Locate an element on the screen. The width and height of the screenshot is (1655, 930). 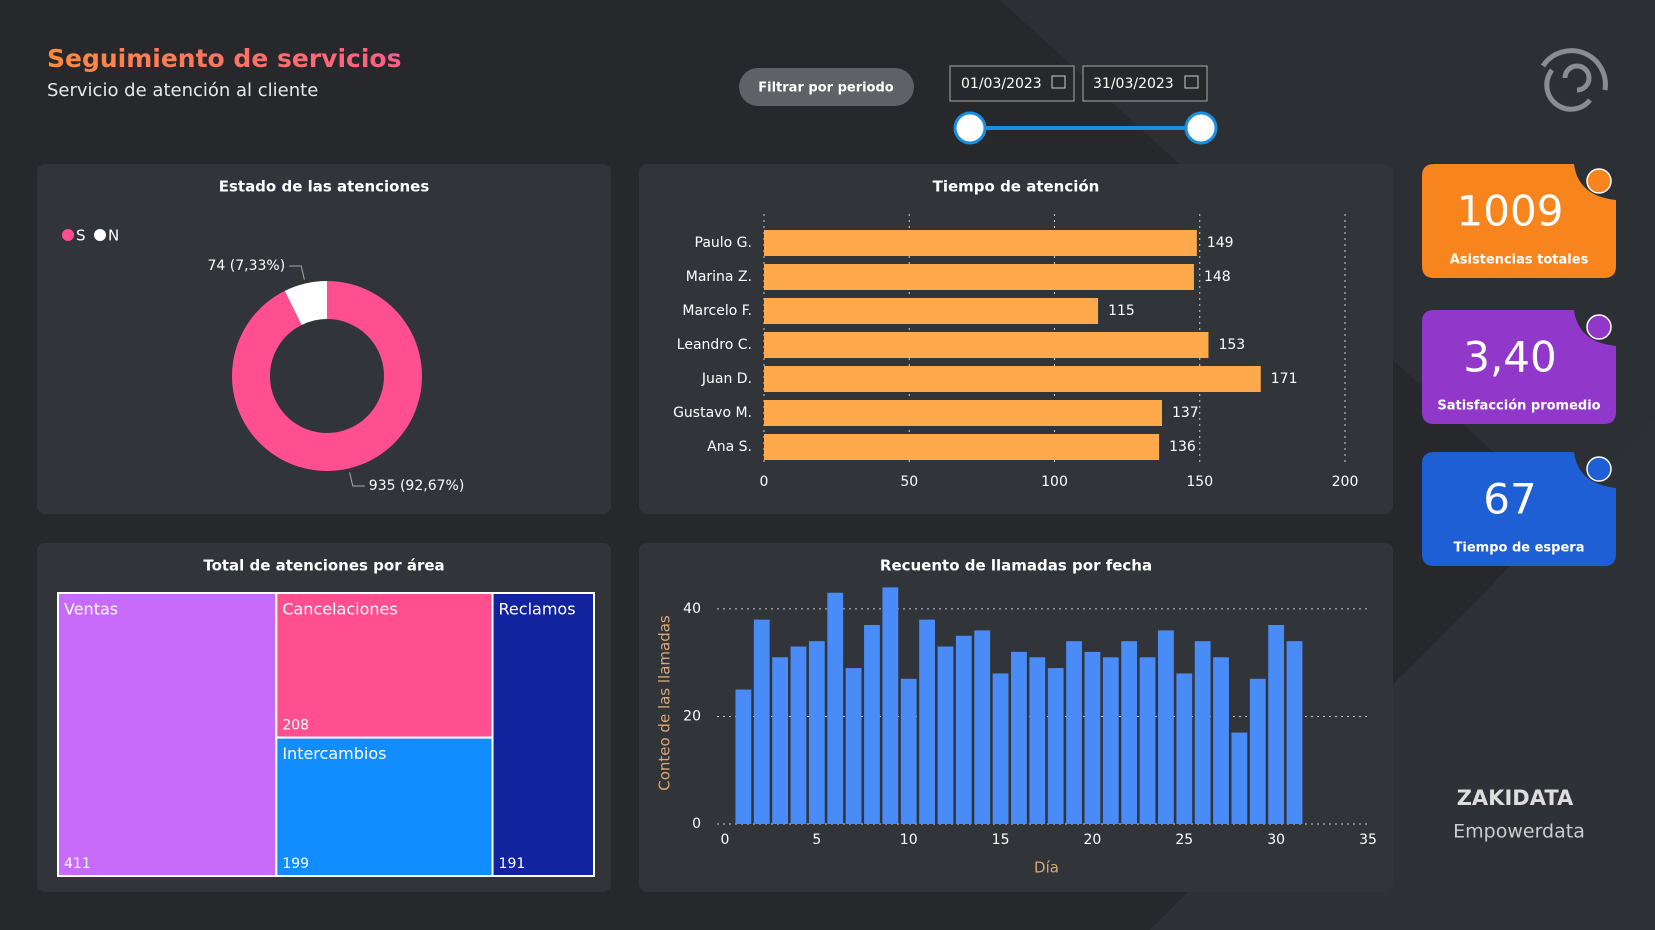
date-end: 31/03/2023 is located at coordinates (1133, 84).